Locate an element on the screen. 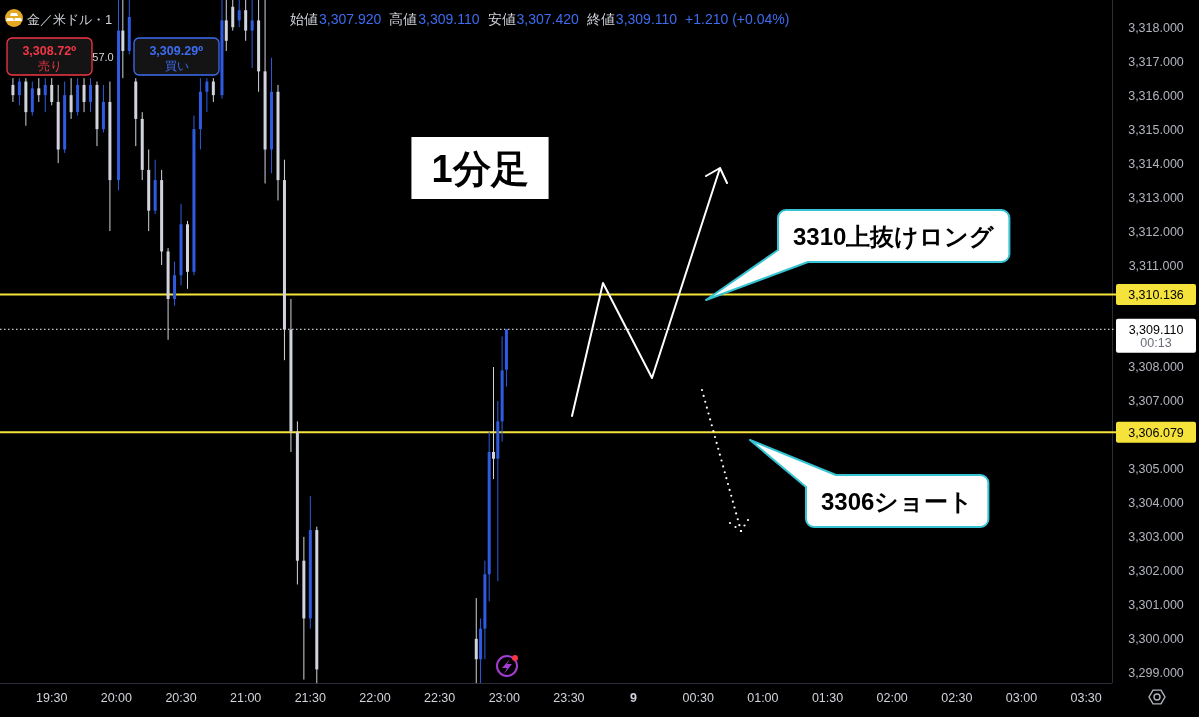 The width and height of the screenshot is (1199, 717). annotation: 3310上抜けロング is located at coordinates (894, 236).